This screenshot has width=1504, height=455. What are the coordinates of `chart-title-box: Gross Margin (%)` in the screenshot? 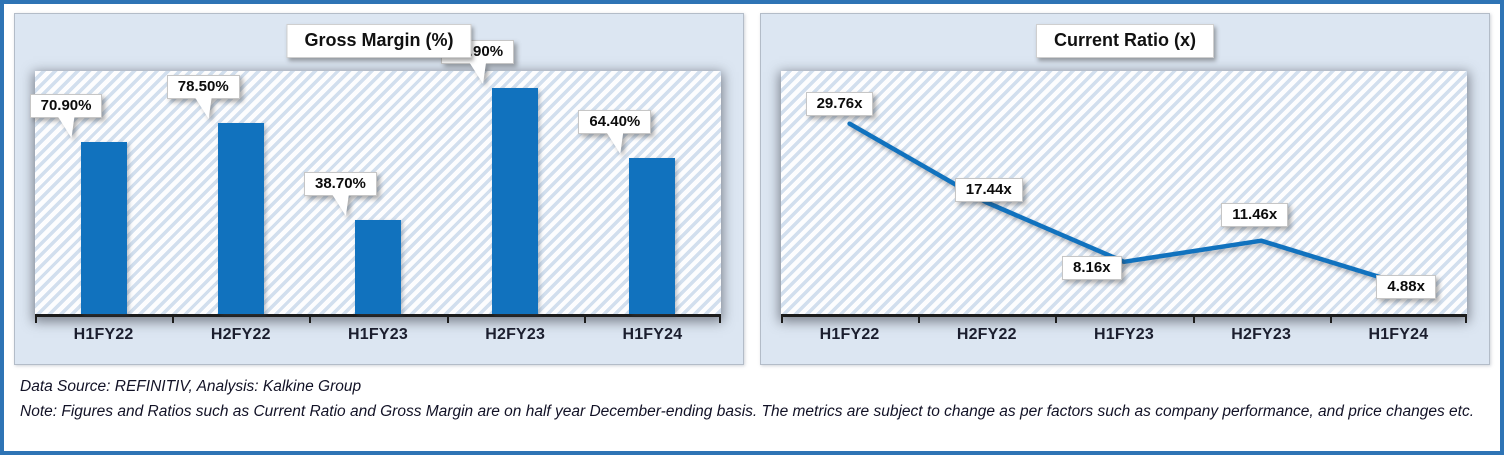 It's located at (379, 41).